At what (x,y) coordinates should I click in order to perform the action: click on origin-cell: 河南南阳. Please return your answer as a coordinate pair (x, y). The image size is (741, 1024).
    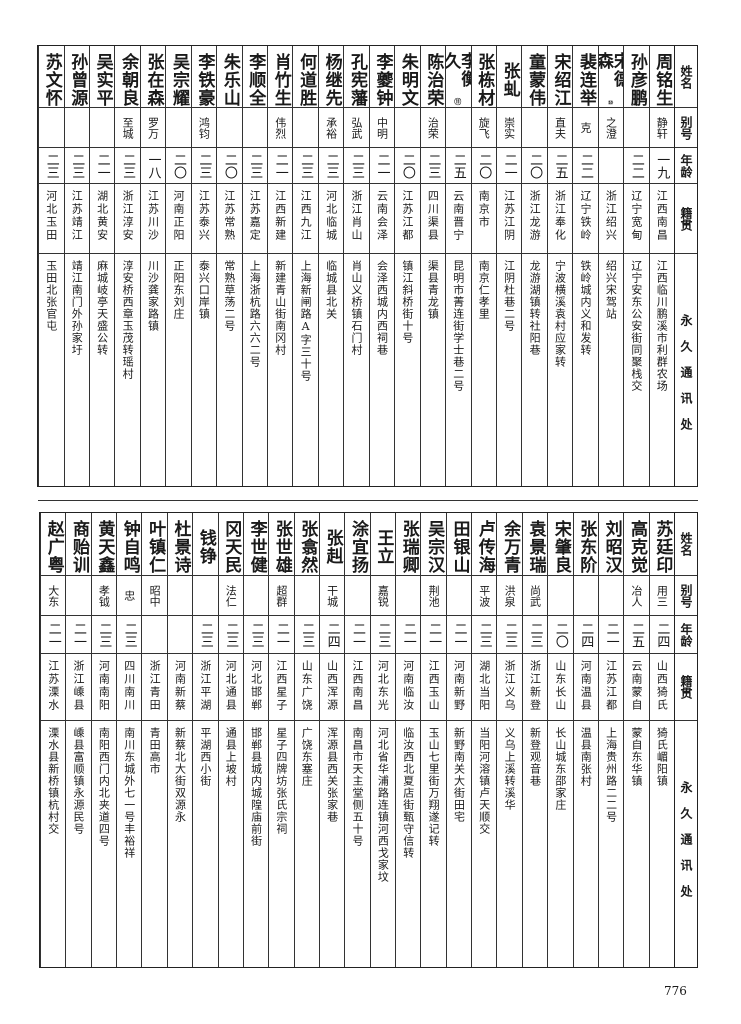
    Looking at the image, I should click on (104, 687).